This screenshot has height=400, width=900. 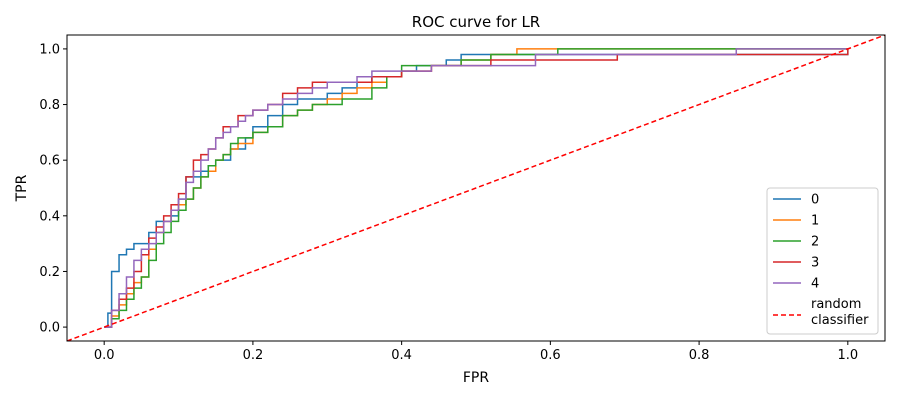 I want to click on legend-label-2: 2, so click(x=815, y=242).